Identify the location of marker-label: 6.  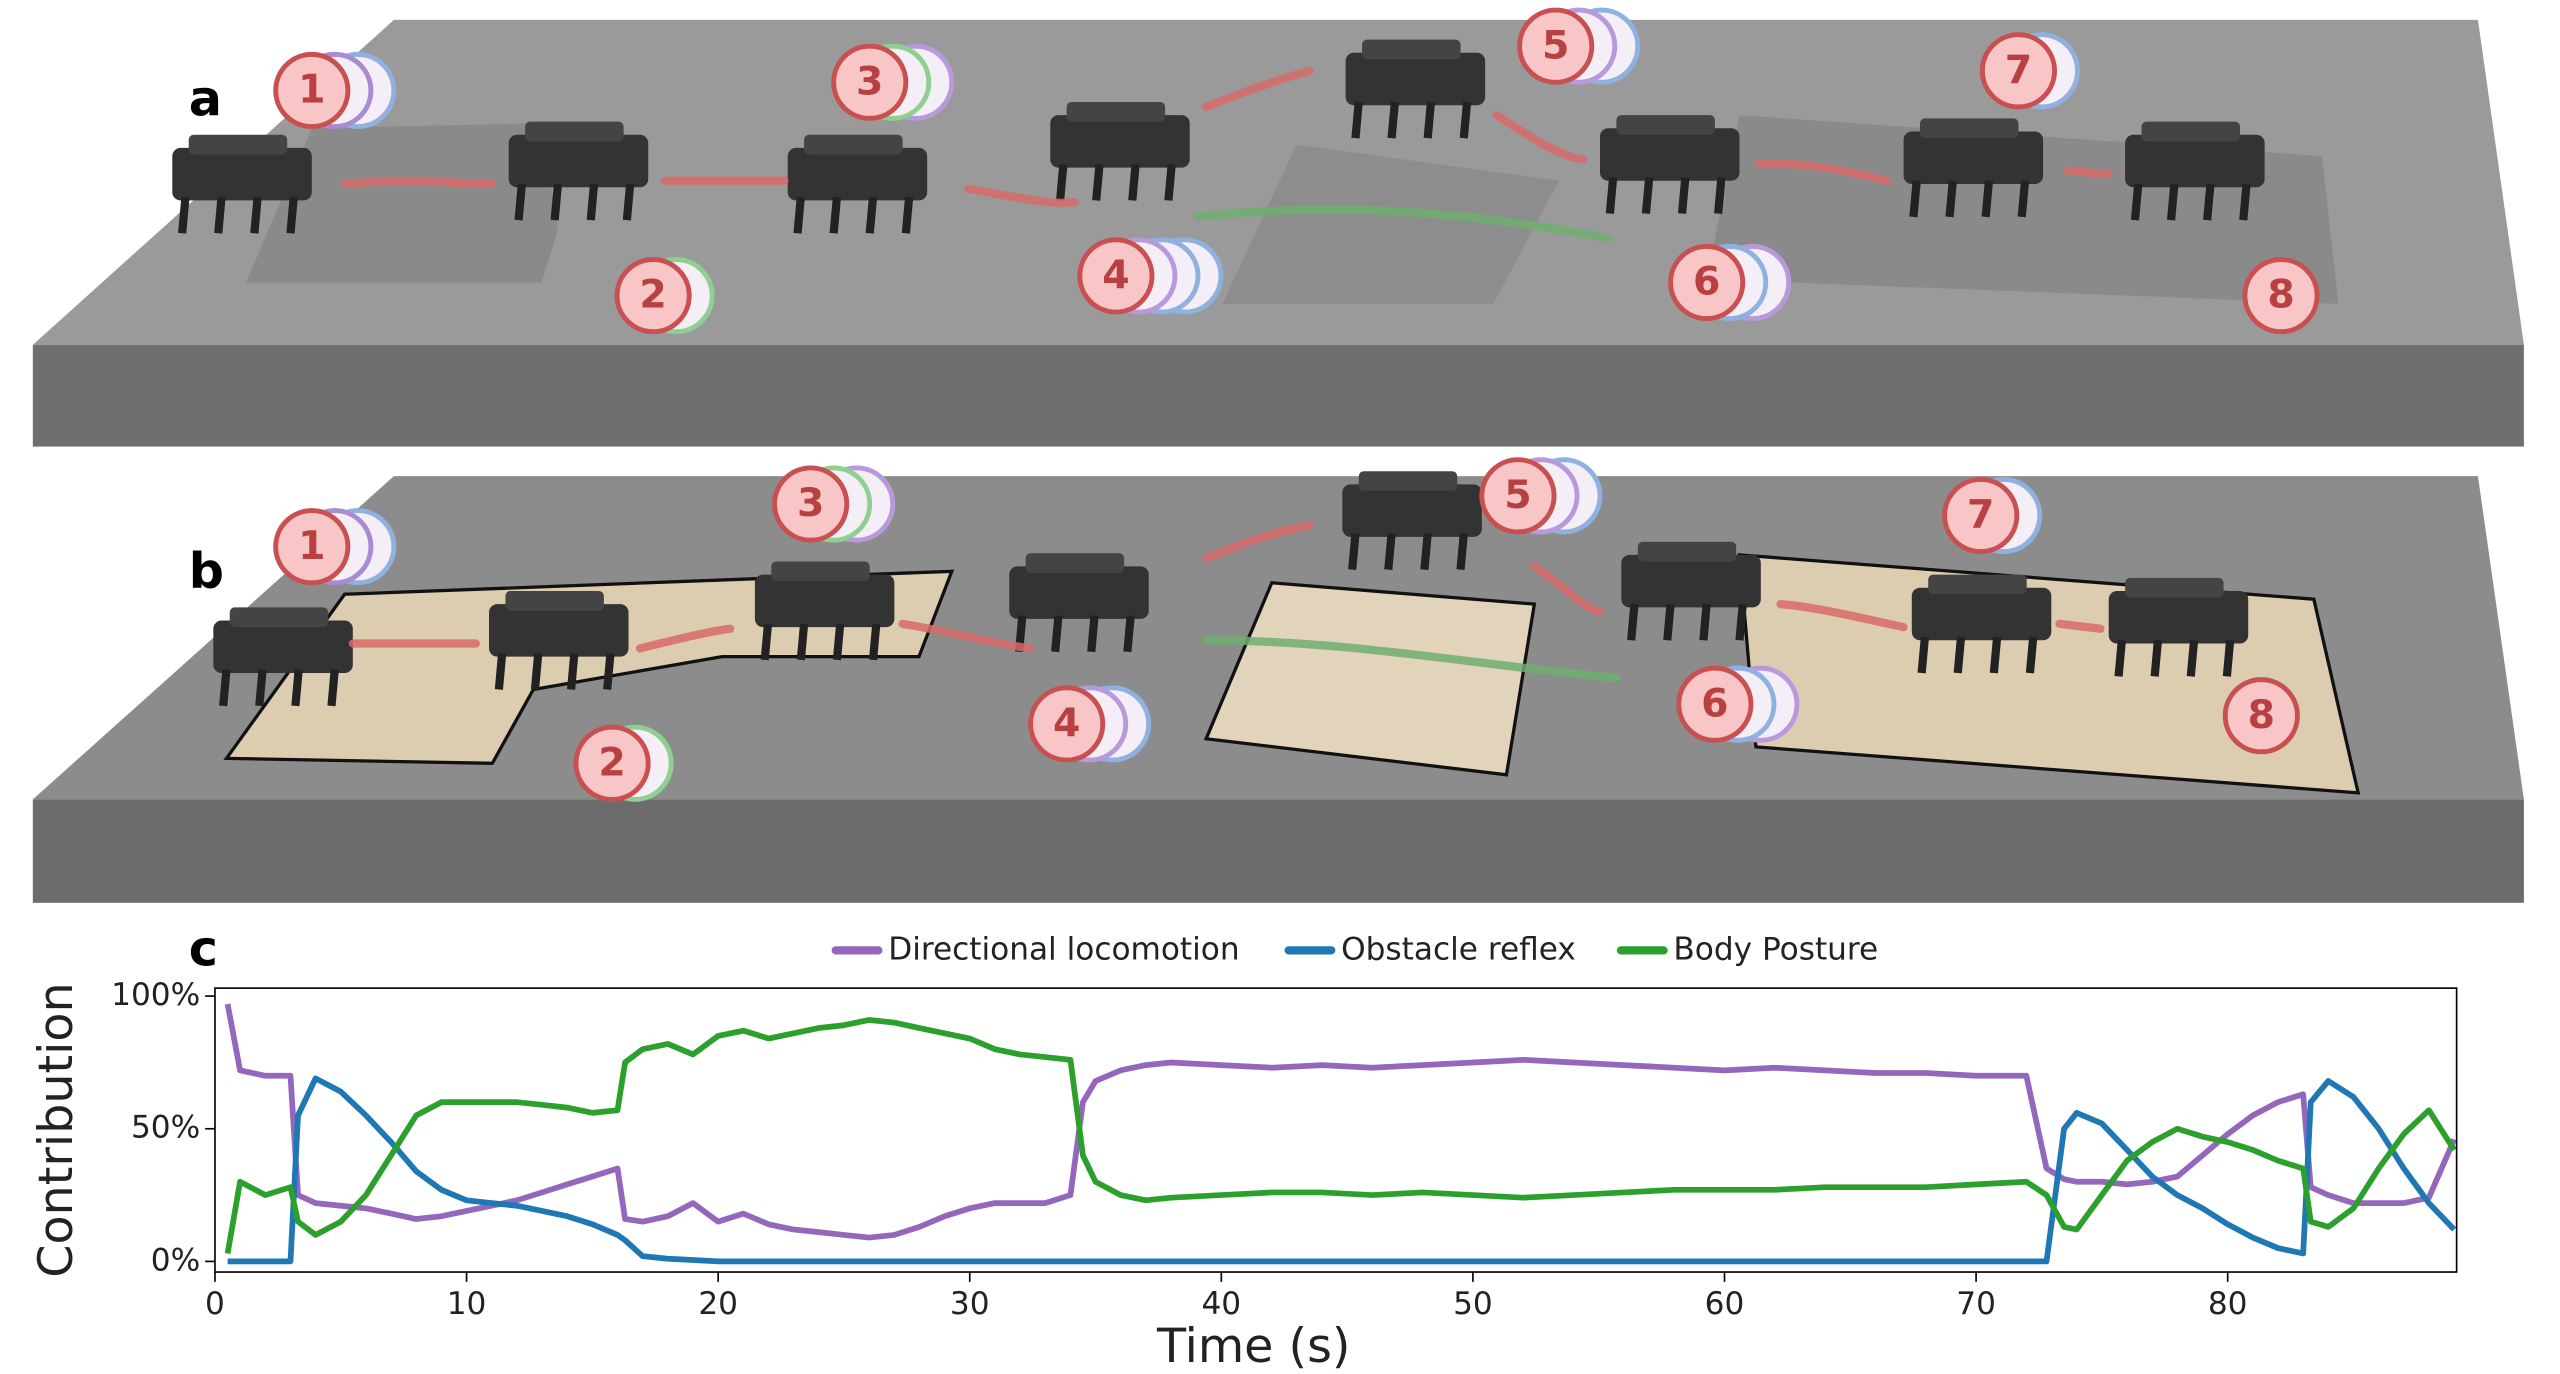
(1714, 703).